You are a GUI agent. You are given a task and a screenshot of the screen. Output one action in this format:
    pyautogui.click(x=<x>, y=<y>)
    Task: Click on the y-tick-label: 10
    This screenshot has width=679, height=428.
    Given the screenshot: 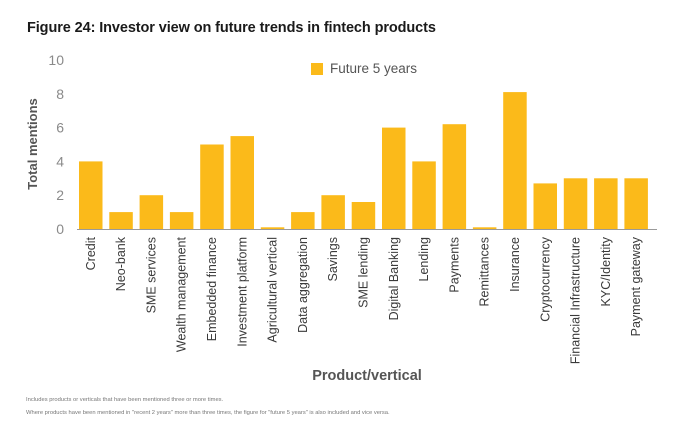 What is the action you would take?
    pyautogui.click(x=56, y=60)
    